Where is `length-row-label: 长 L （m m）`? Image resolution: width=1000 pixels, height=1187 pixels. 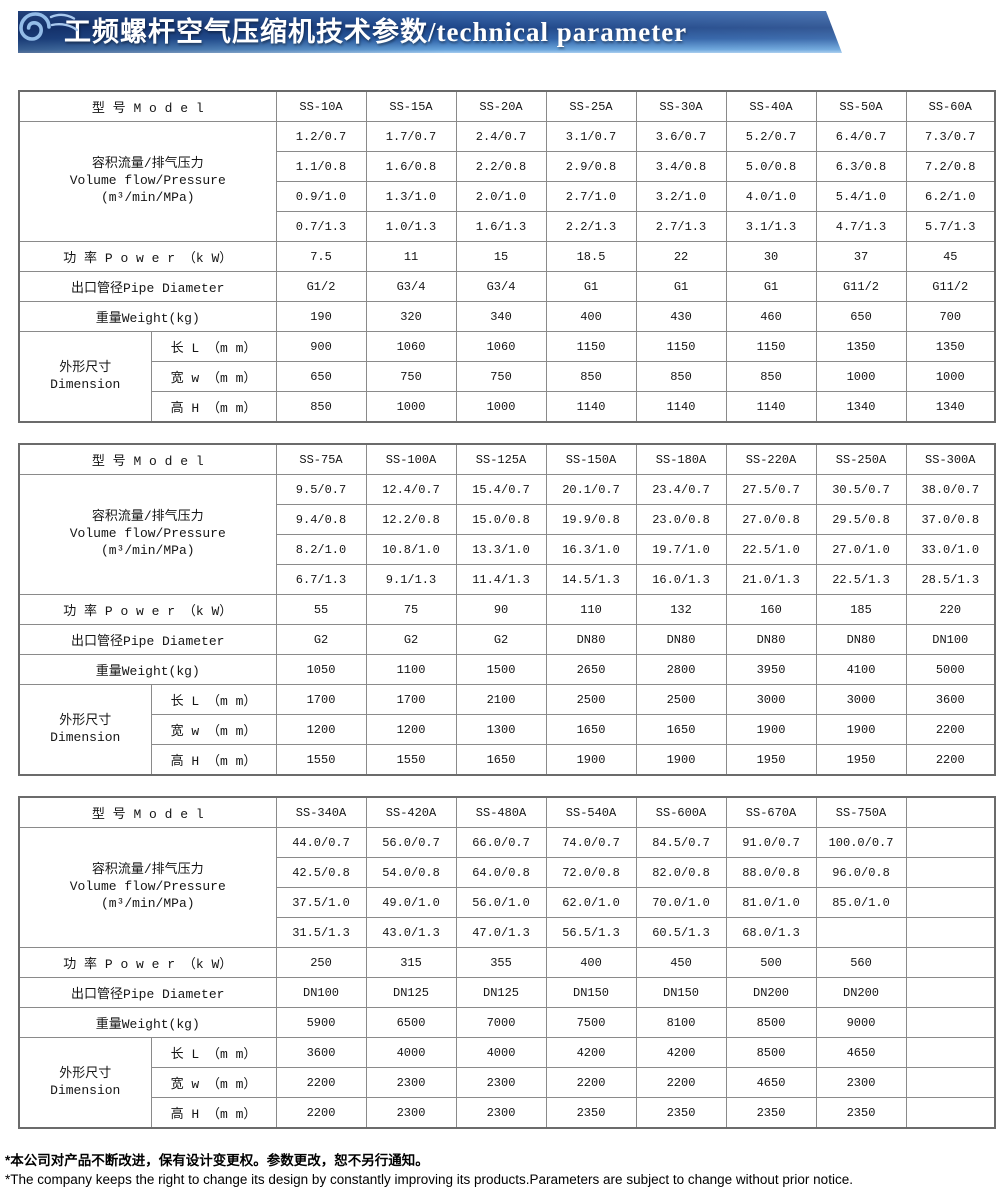
length-row-label: 长 L （m m） is located at coordinates (213, 699).